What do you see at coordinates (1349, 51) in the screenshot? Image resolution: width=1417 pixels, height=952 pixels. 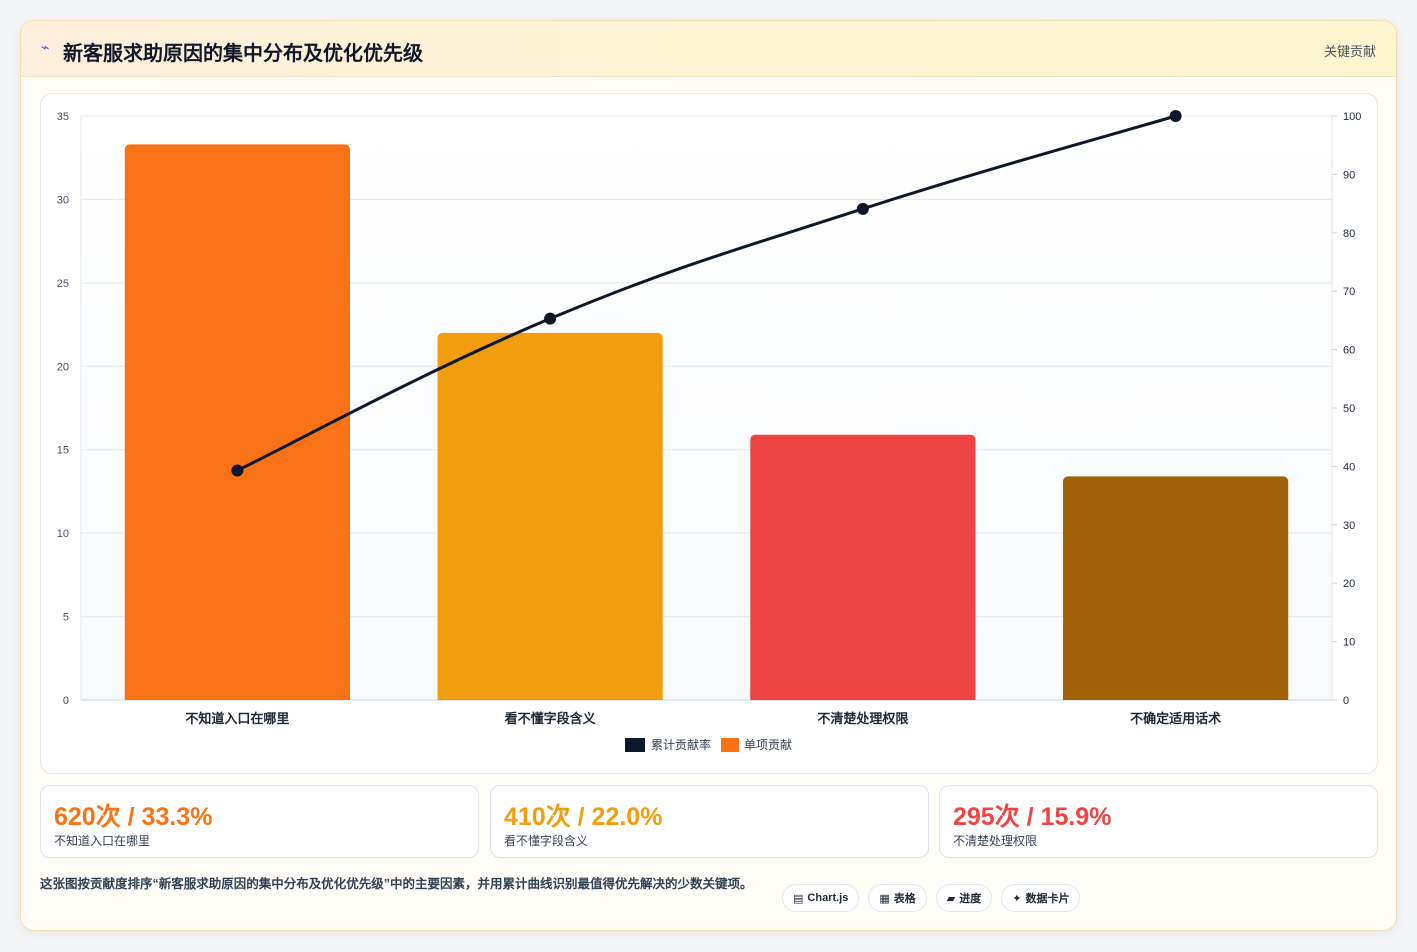 I see `header-tag: 关键贡献` at bounding box center [1349, 51].